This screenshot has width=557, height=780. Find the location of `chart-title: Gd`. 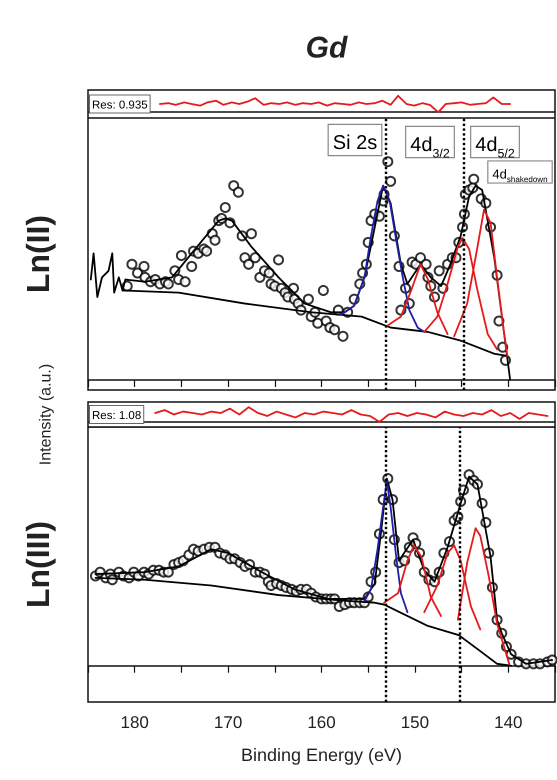

chart-title: Gd is located at coordinates (327, 48).